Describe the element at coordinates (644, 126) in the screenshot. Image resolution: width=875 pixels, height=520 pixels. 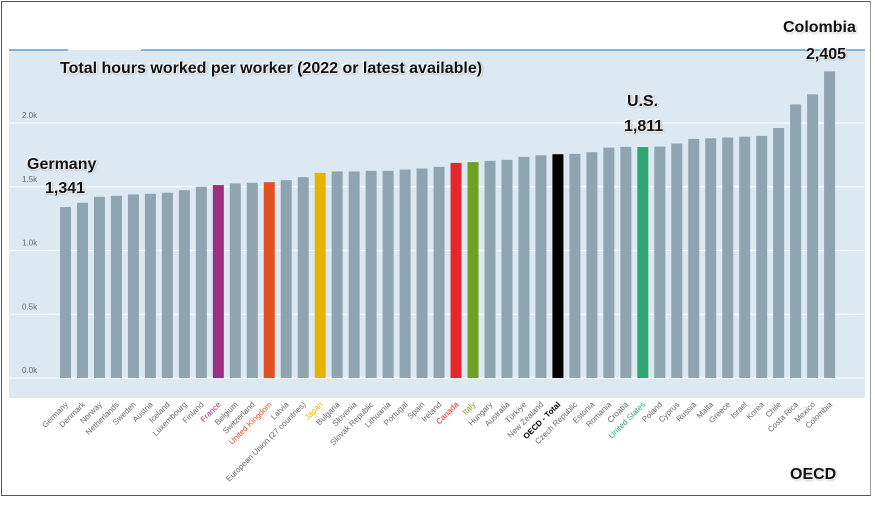
I see `annotation-us-value: 1,811` at that location.